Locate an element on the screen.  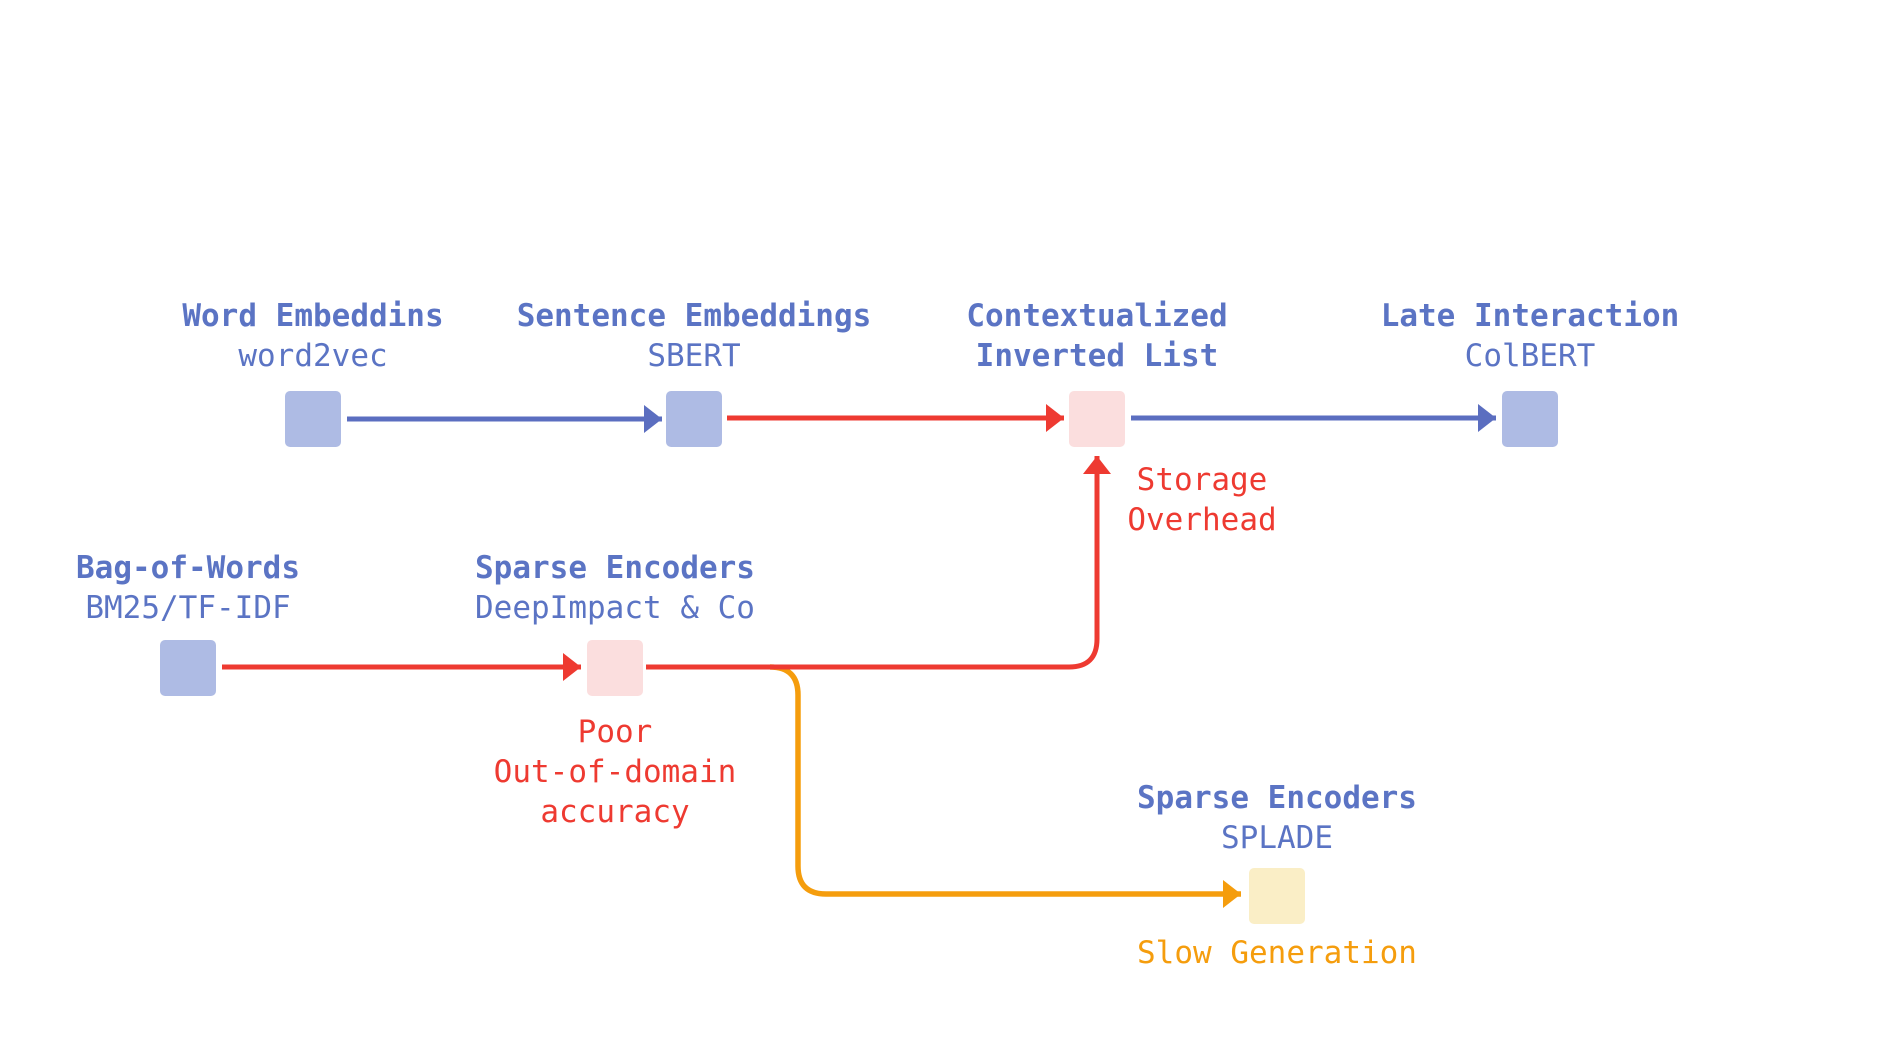
node-sentence-embeddings-label: Sentence Embeddings SBERT is located at coordinates (694, 336).